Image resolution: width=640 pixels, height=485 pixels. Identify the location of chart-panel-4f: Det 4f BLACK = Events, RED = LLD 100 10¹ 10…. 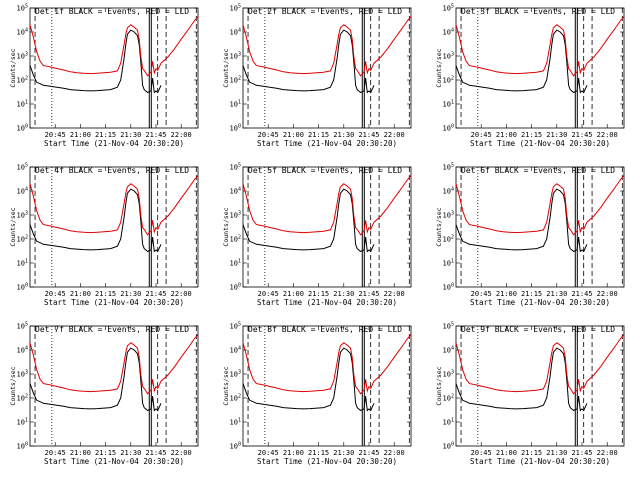
(104, 235).